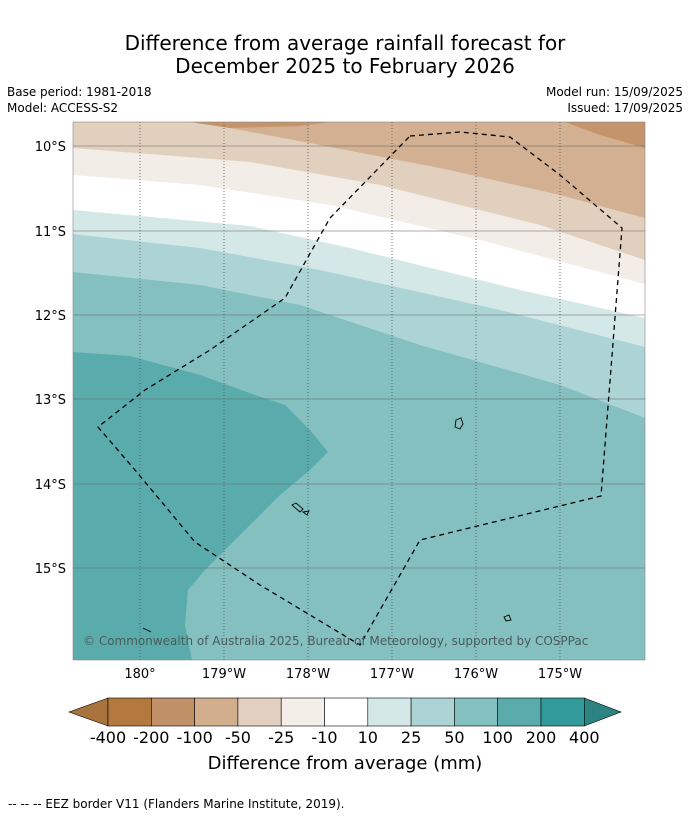 The width and height of the screenshot is (690, 816). Describe the element at coordinates (345, 66) in the screenshot. I see `map-title-line2: December 2025 to February 2026` at that location.